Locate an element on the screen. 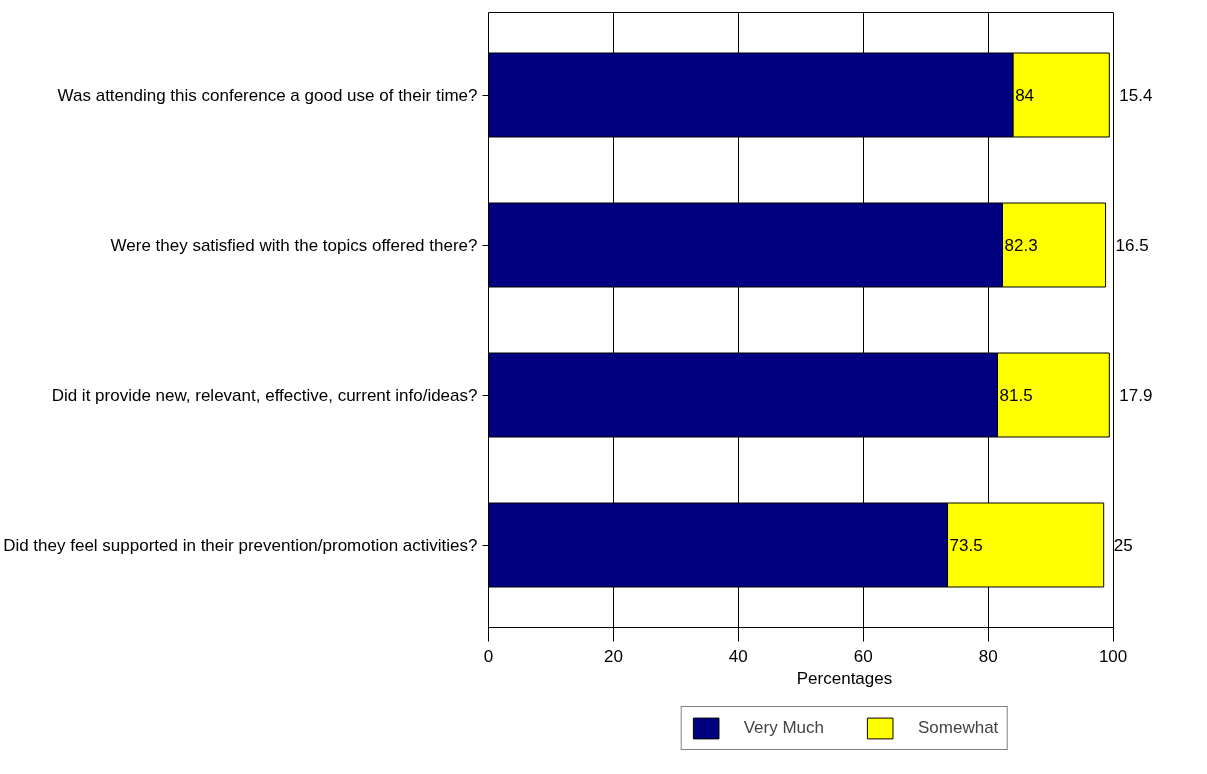  x-tick-label: 0 is located at coordinates (488, 656).